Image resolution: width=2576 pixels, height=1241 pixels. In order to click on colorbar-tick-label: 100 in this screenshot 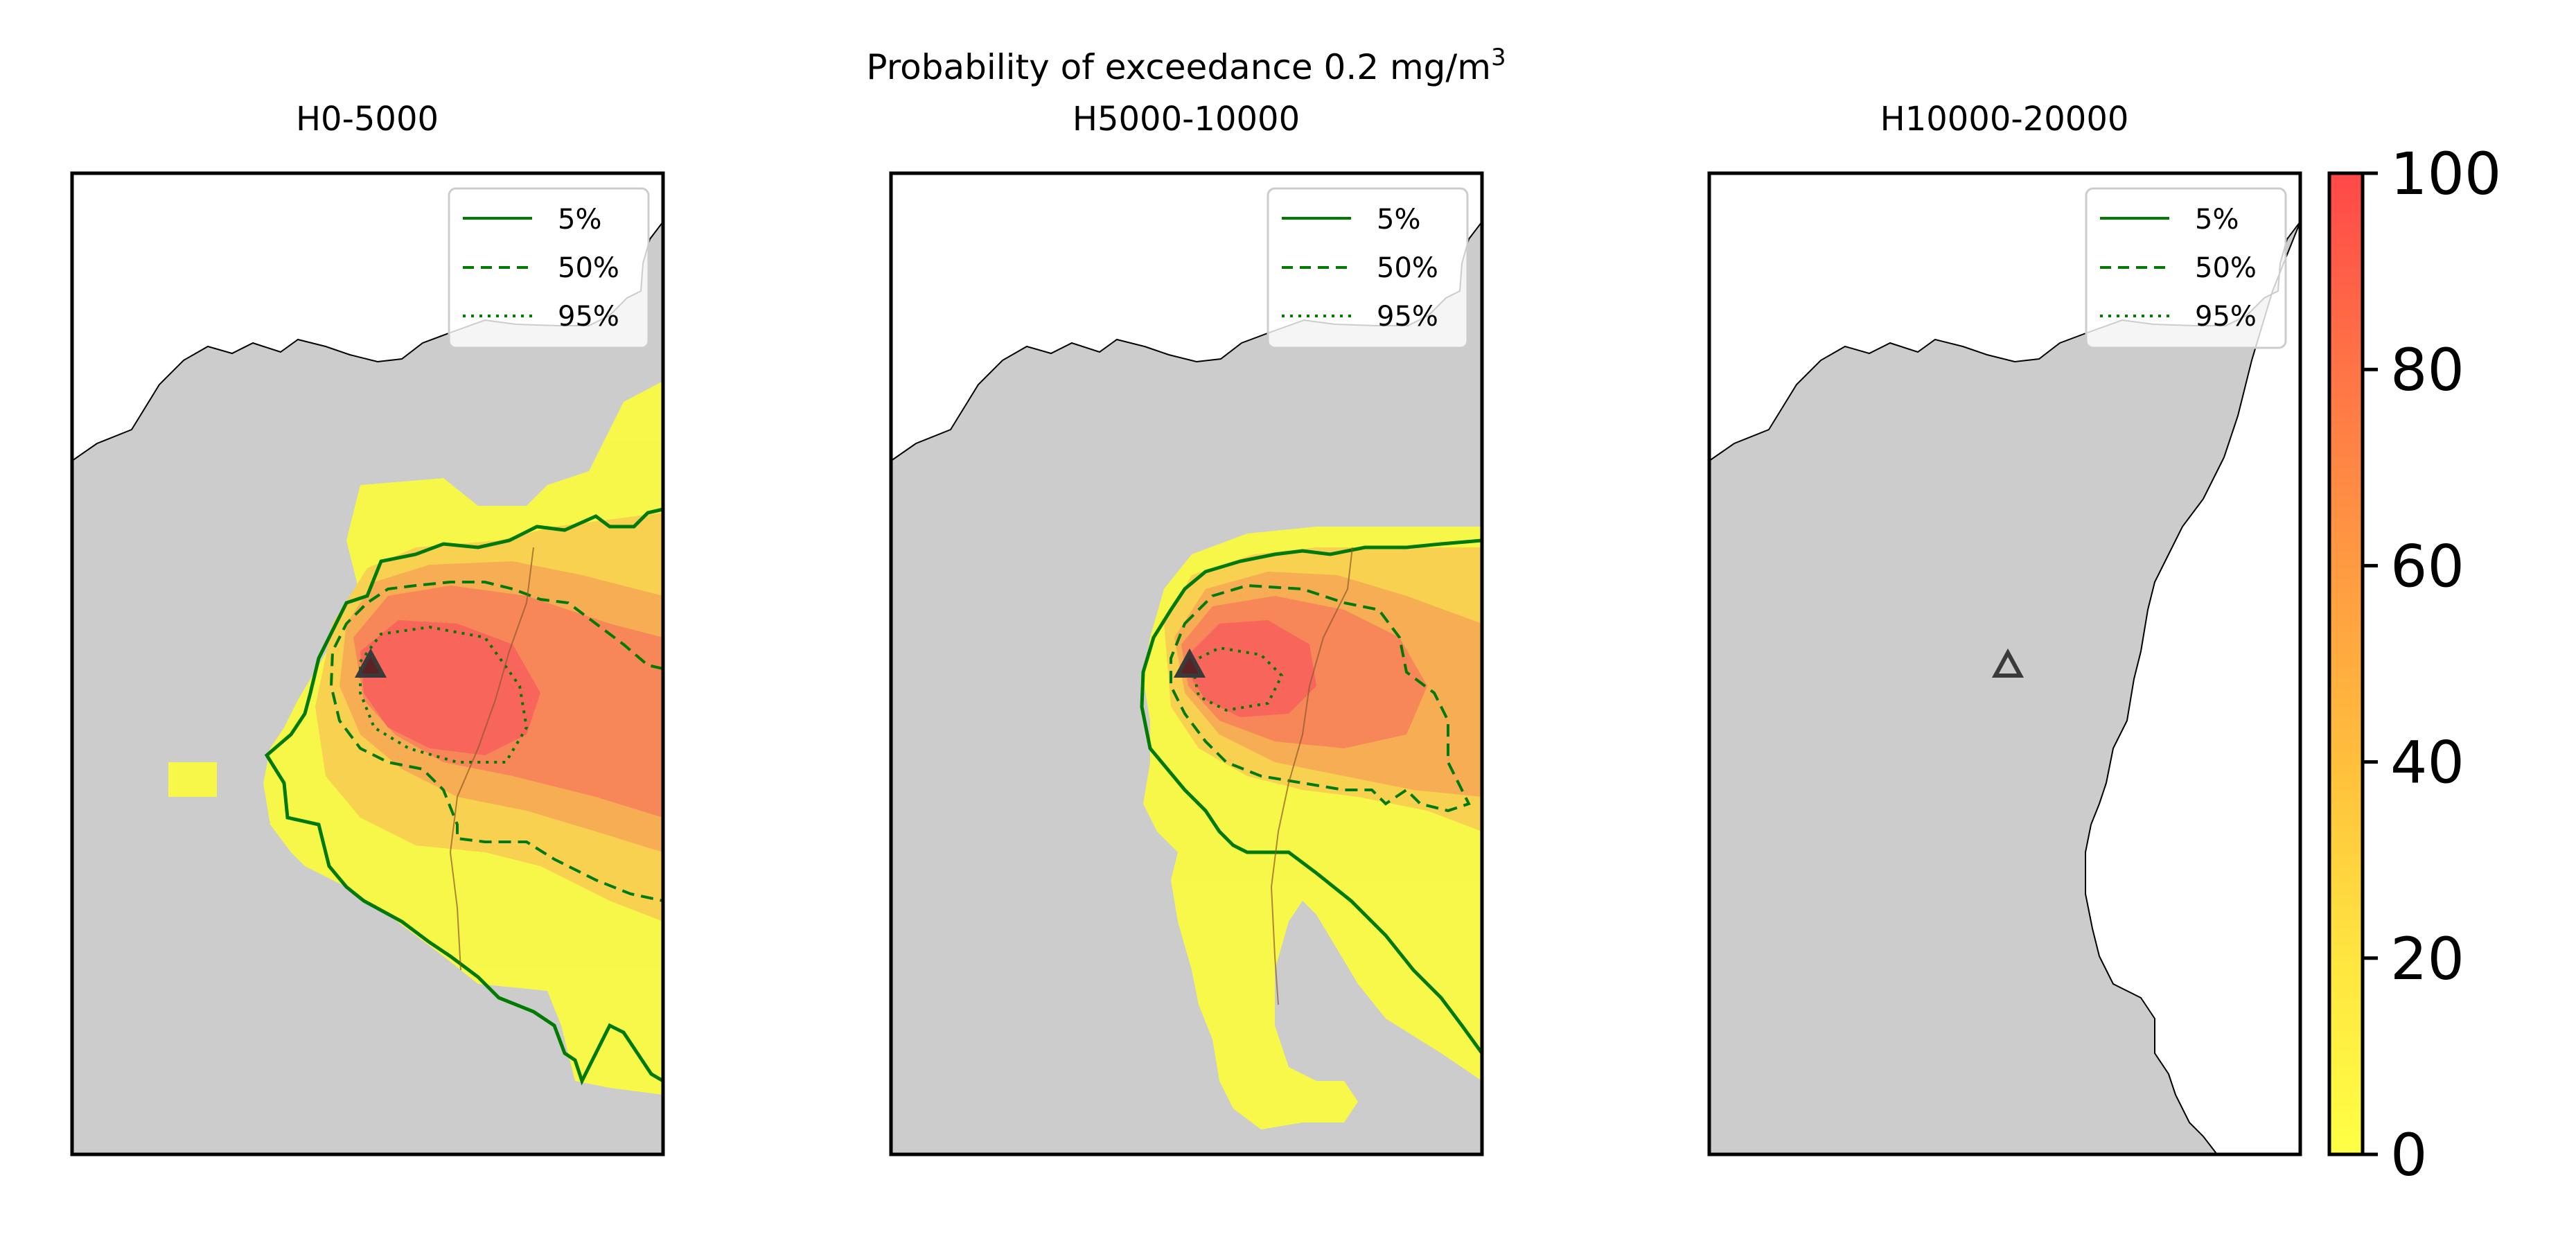, I will do `click(2445, 174)`.